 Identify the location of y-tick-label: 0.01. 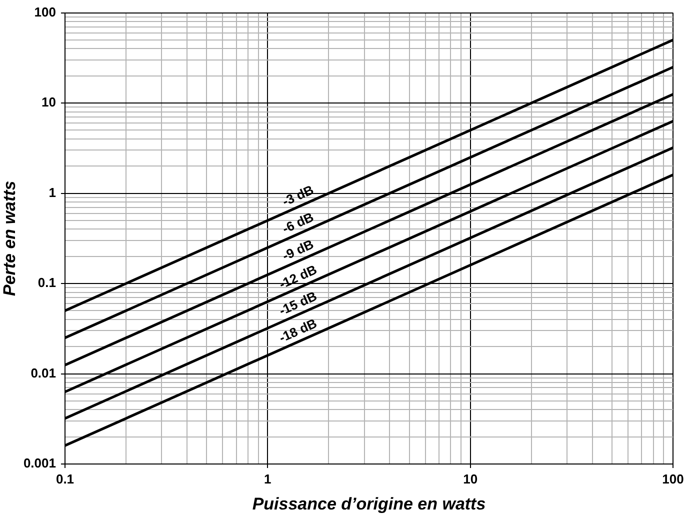
(43, 372).